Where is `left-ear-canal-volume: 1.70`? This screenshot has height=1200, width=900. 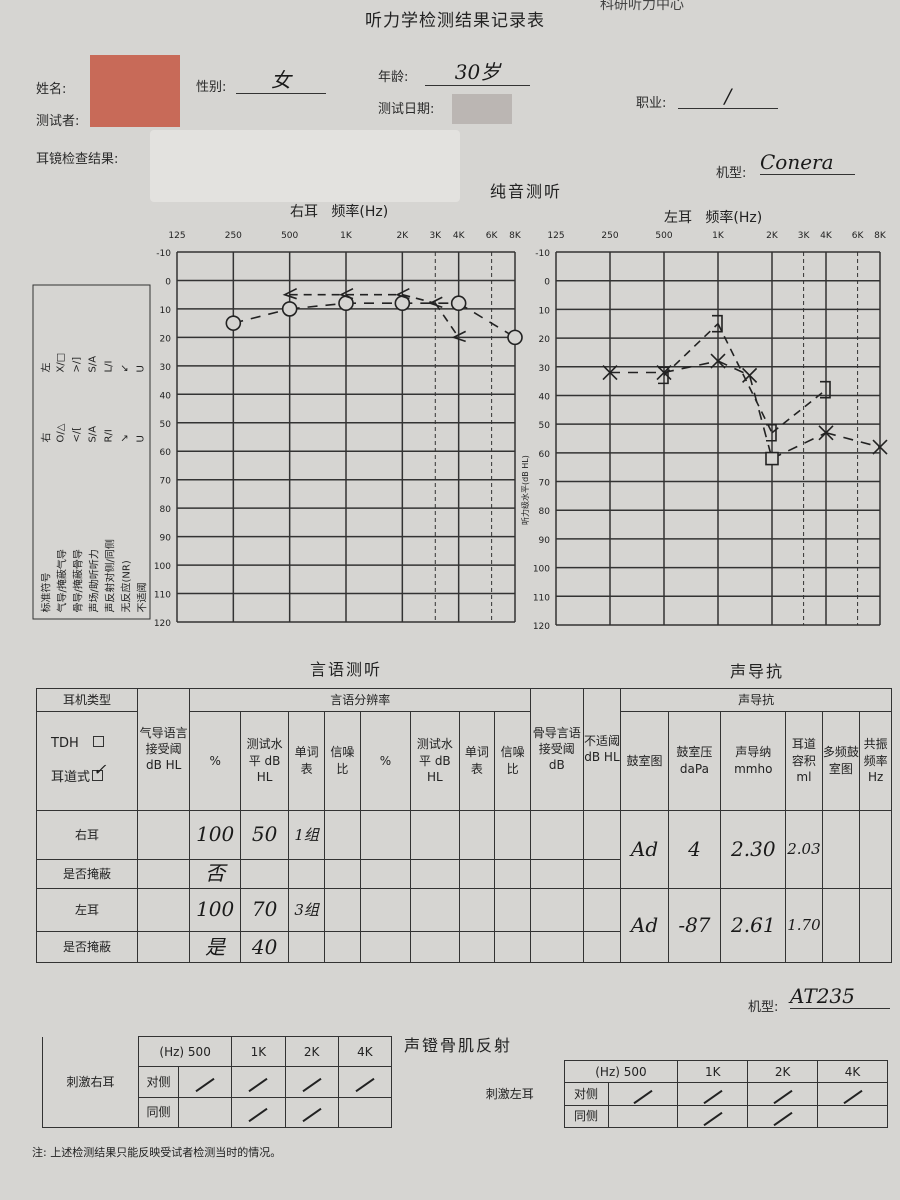 left-ear-canal-volume: 1.70 is located at coordinates (804, 925).